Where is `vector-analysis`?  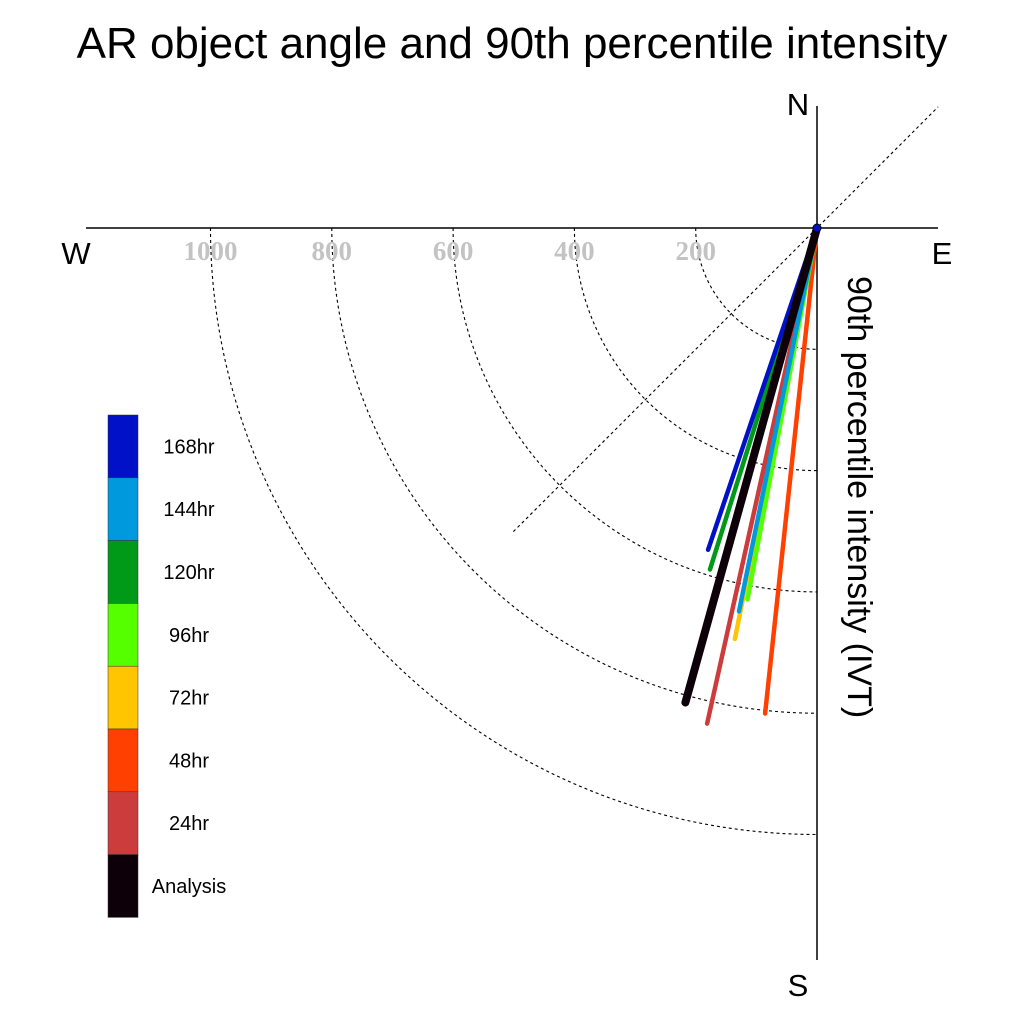 vector-analysis is located at coordinates (751, 465).